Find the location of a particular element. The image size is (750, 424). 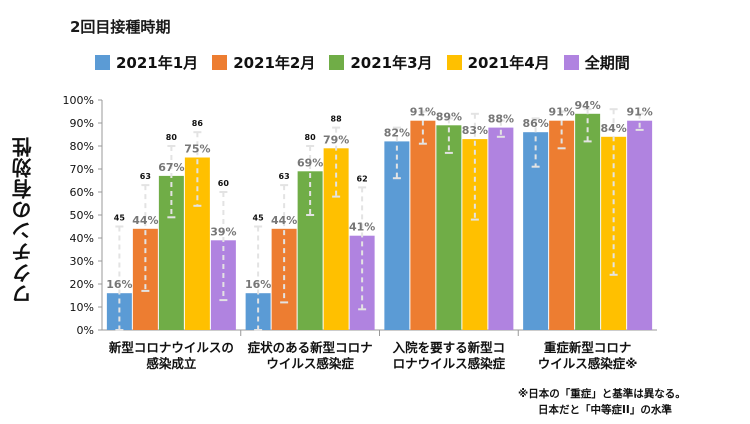

data-label: 75% is located at coordinates (197, 149).